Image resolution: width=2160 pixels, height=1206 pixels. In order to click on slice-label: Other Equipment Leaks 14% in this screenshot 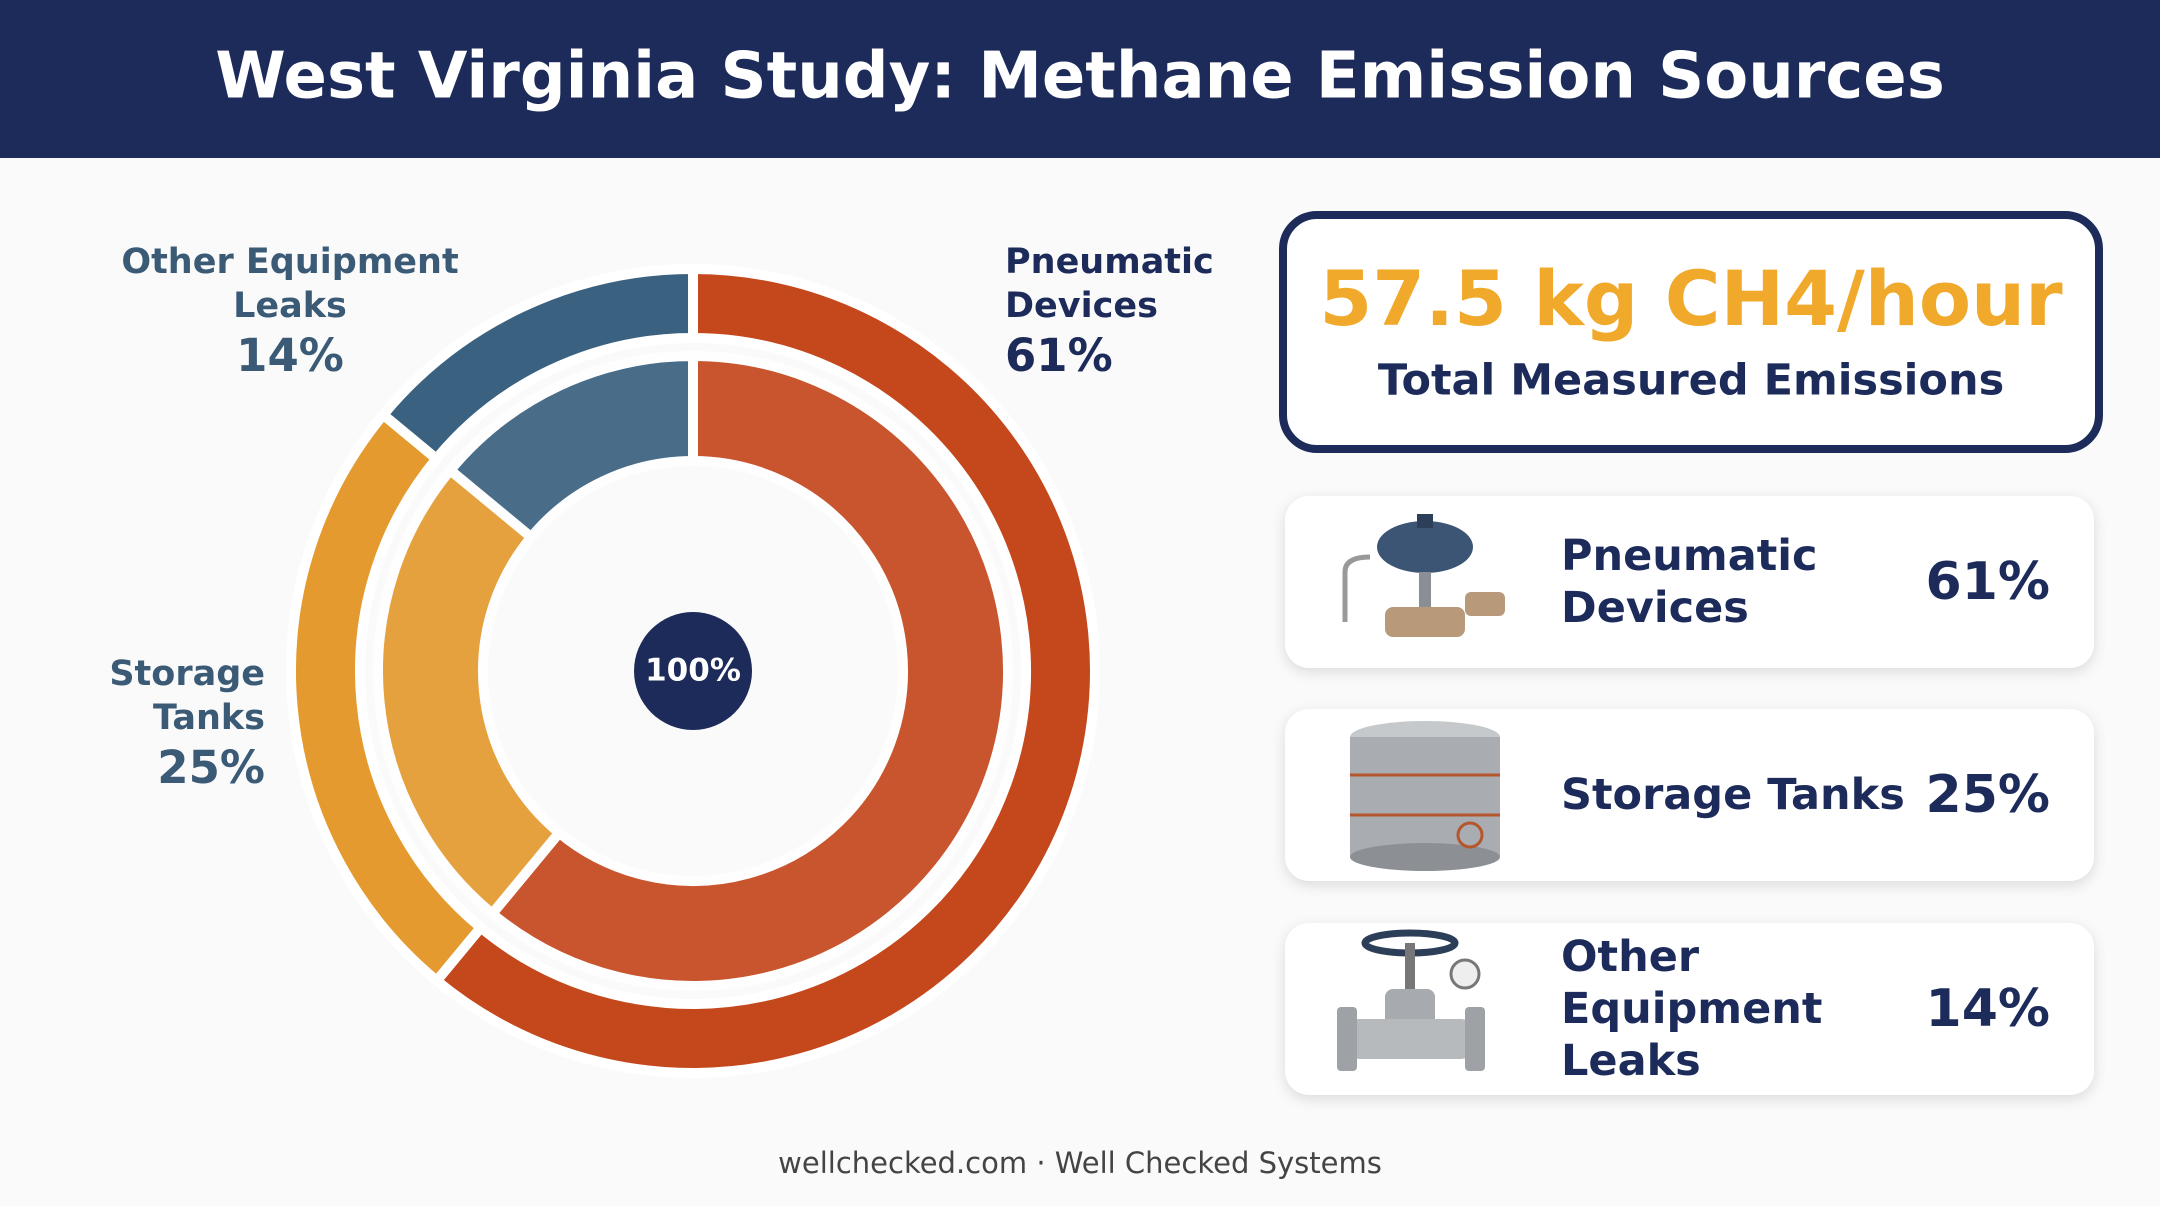, I will do `click(290, 312)`.